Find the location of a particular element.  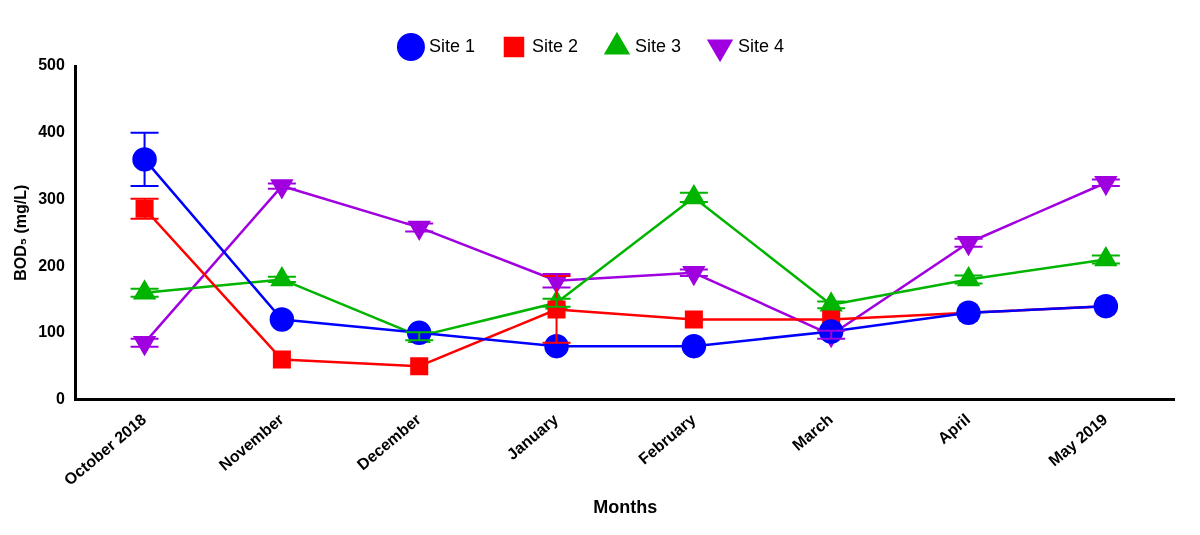

y-tick-label: 100 is located at coordinates (51, 332).